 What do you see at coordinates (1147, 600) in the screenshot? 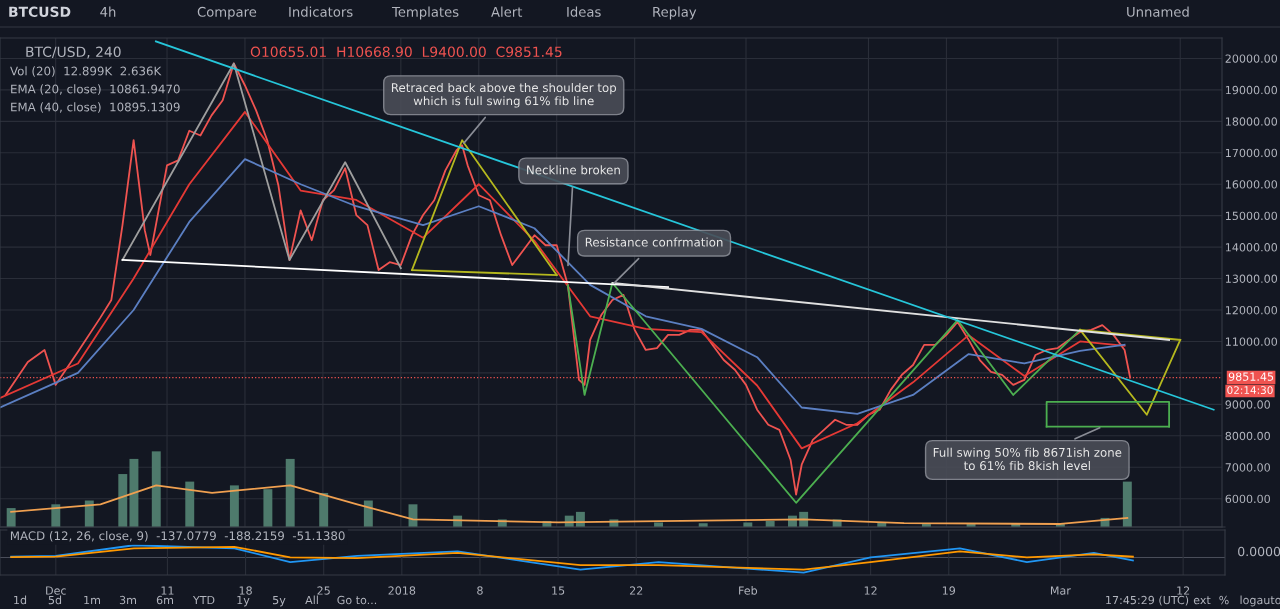
I see `text: 17:45:29 (UTC)` at bounding box center [1147, 600].